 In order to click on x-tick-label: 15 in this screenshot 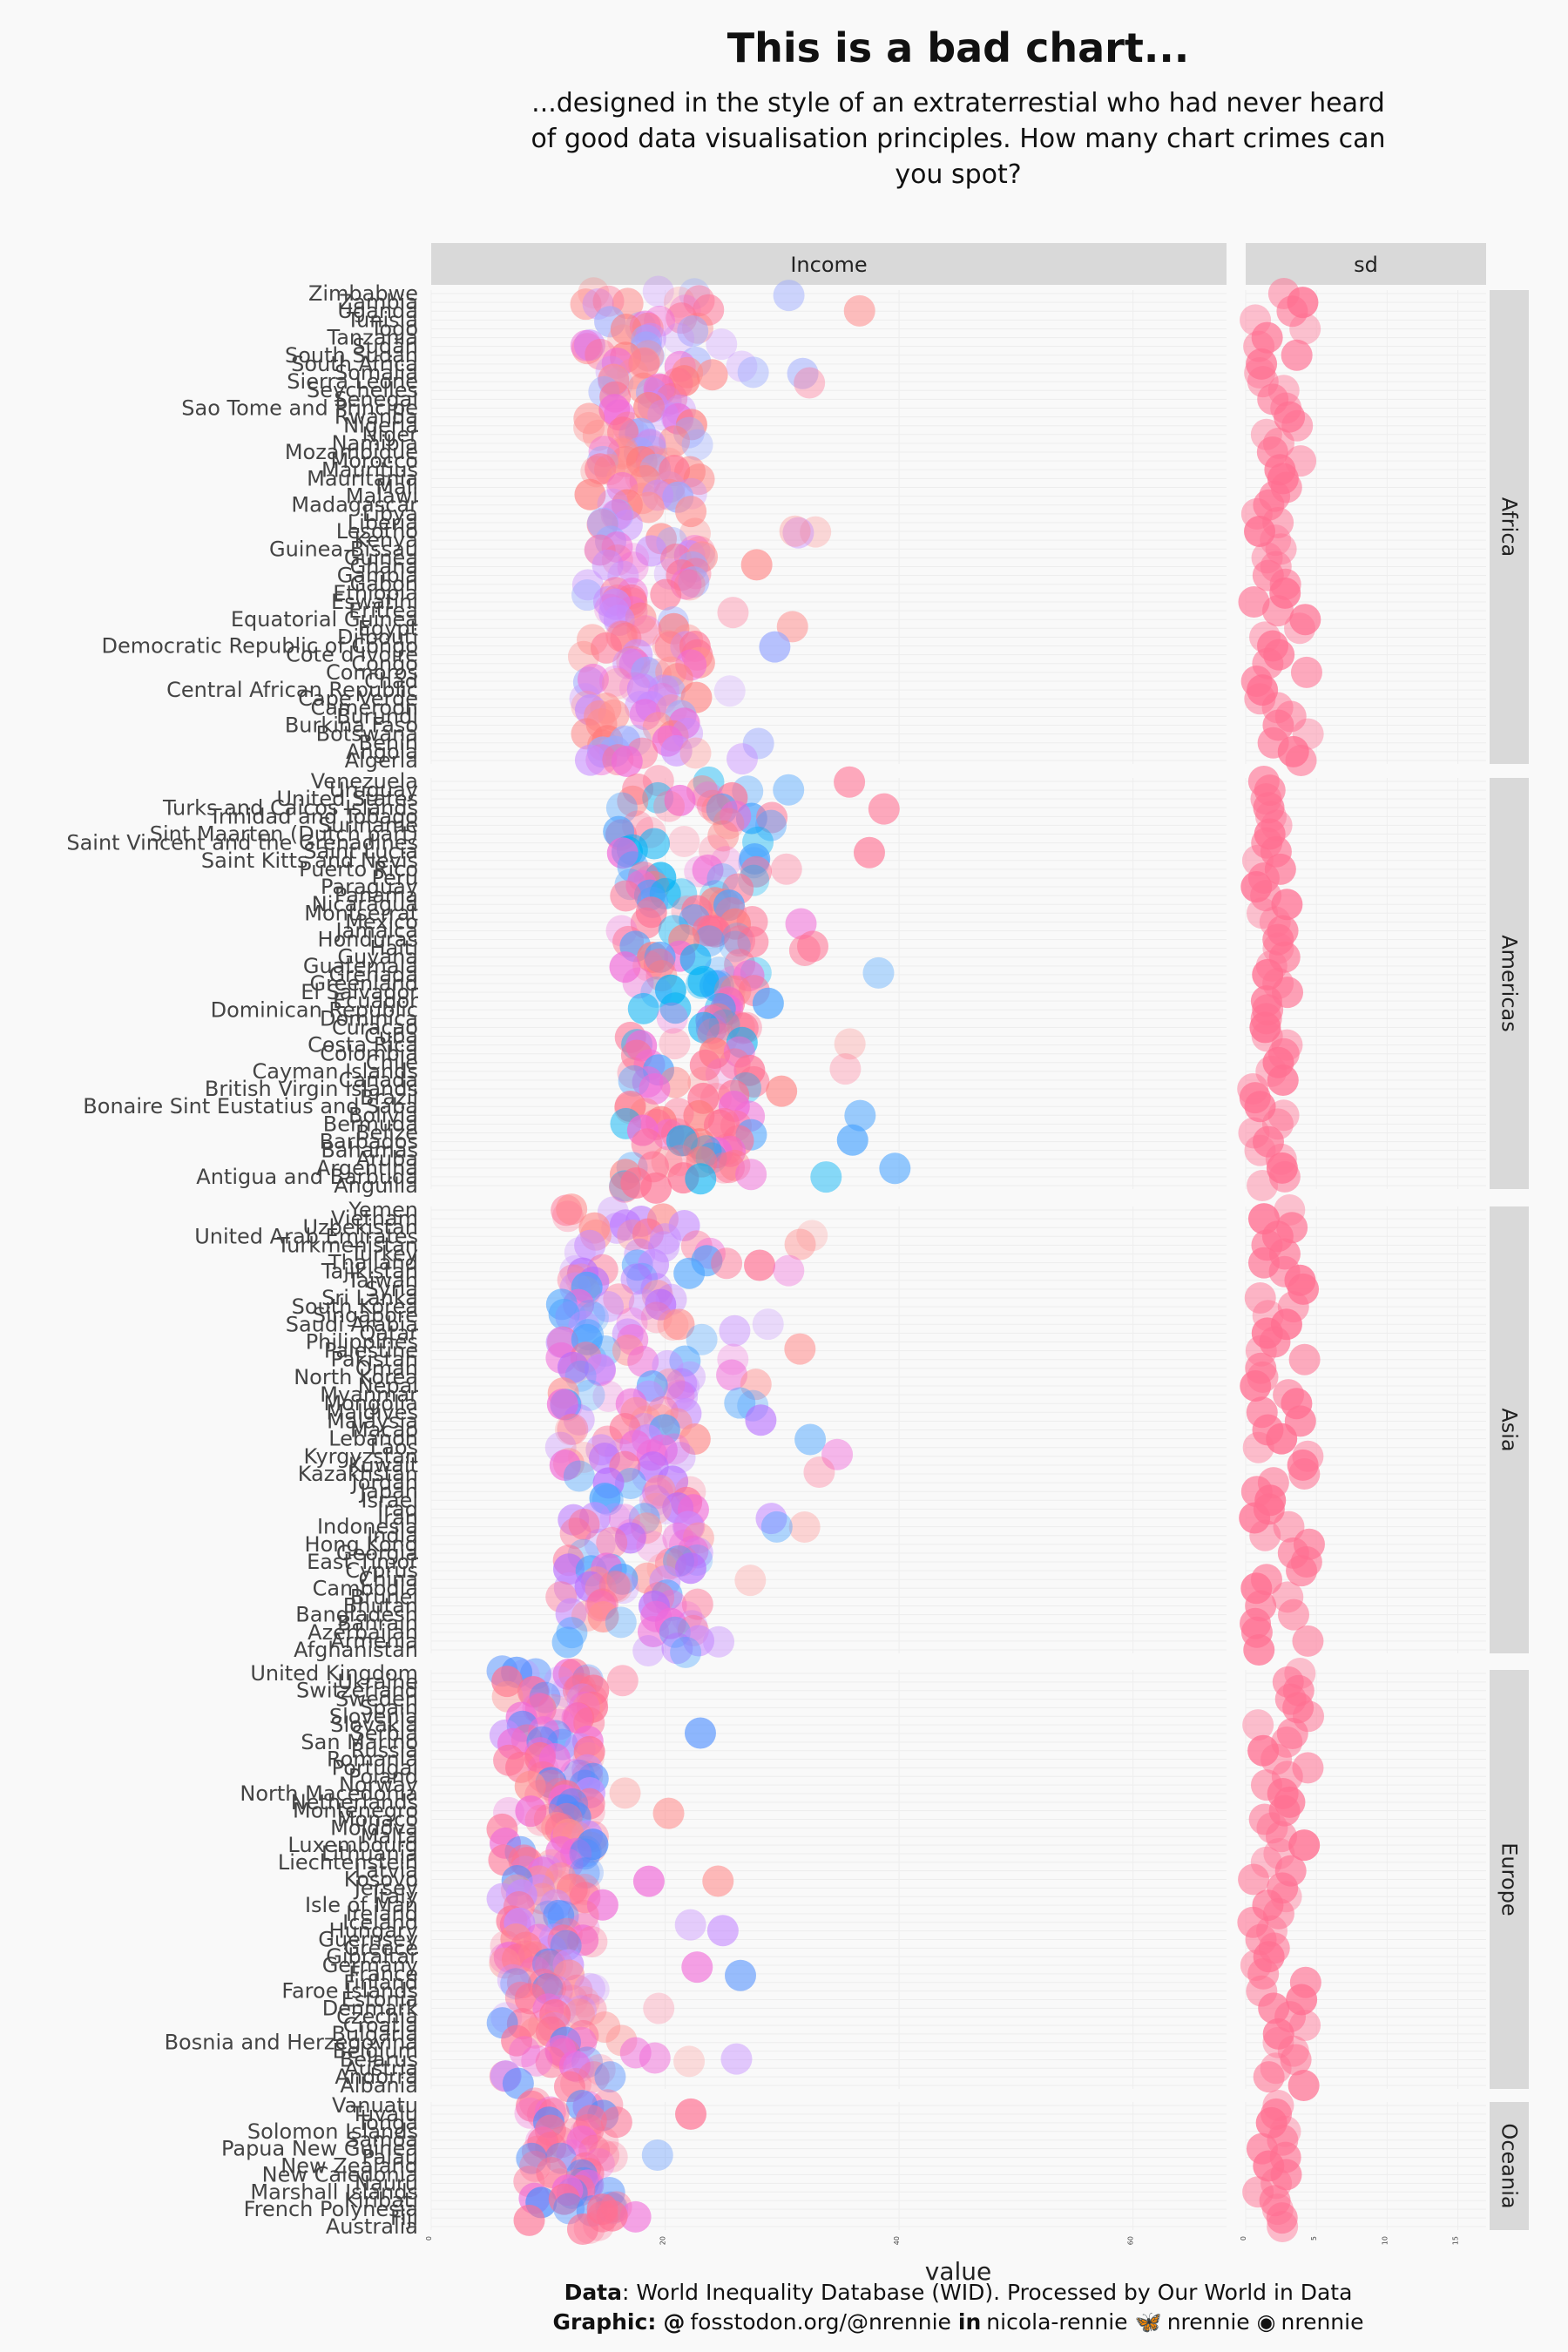, I will do `click(1456, 2240)`.